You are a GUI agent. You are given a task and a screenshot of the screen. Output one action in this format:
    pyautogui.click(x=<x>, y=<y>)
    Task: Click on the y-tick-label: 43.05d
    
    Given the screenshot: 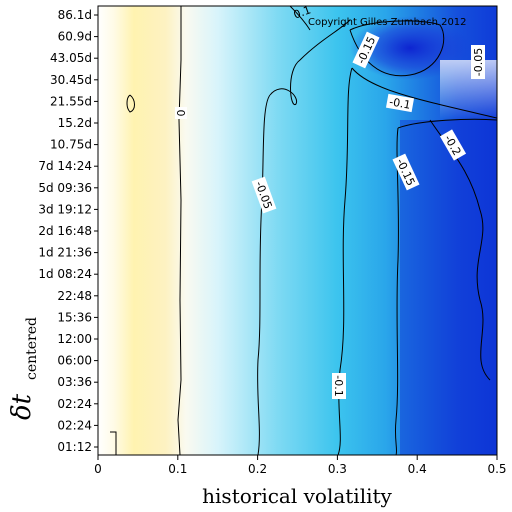 What is the action you would take?
    pyautogui.click(x=71, y=58)
    